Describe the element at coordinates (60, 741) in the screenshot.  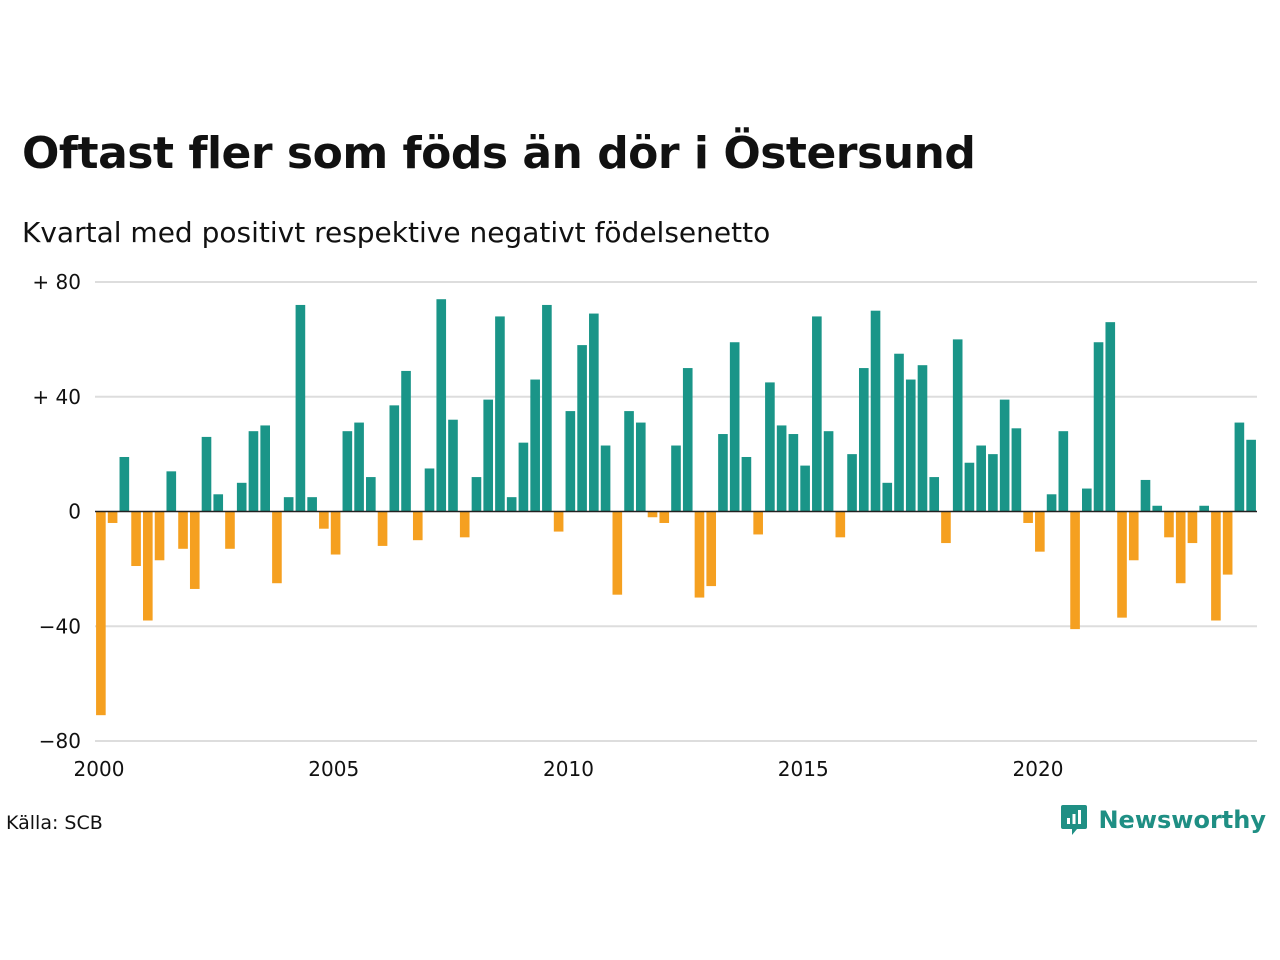
I see `y-tick-label: −80` at that location.